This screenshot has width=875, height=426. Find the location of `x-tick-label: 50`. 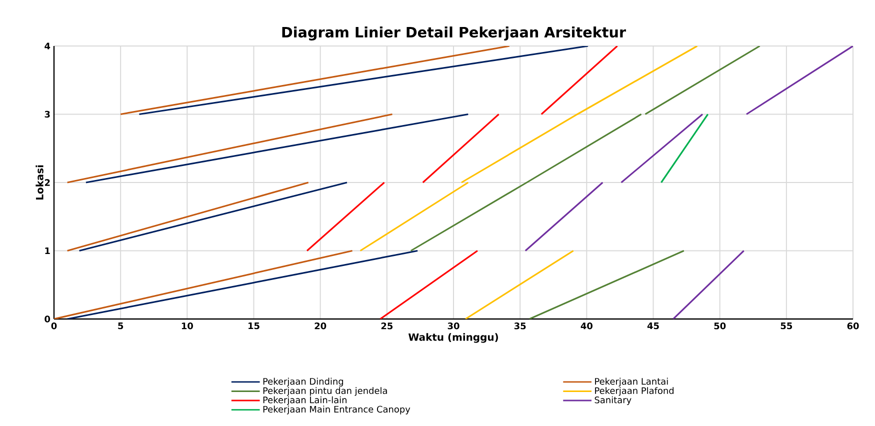

x-tick-label: 50 is located at coordinates (720, 326).